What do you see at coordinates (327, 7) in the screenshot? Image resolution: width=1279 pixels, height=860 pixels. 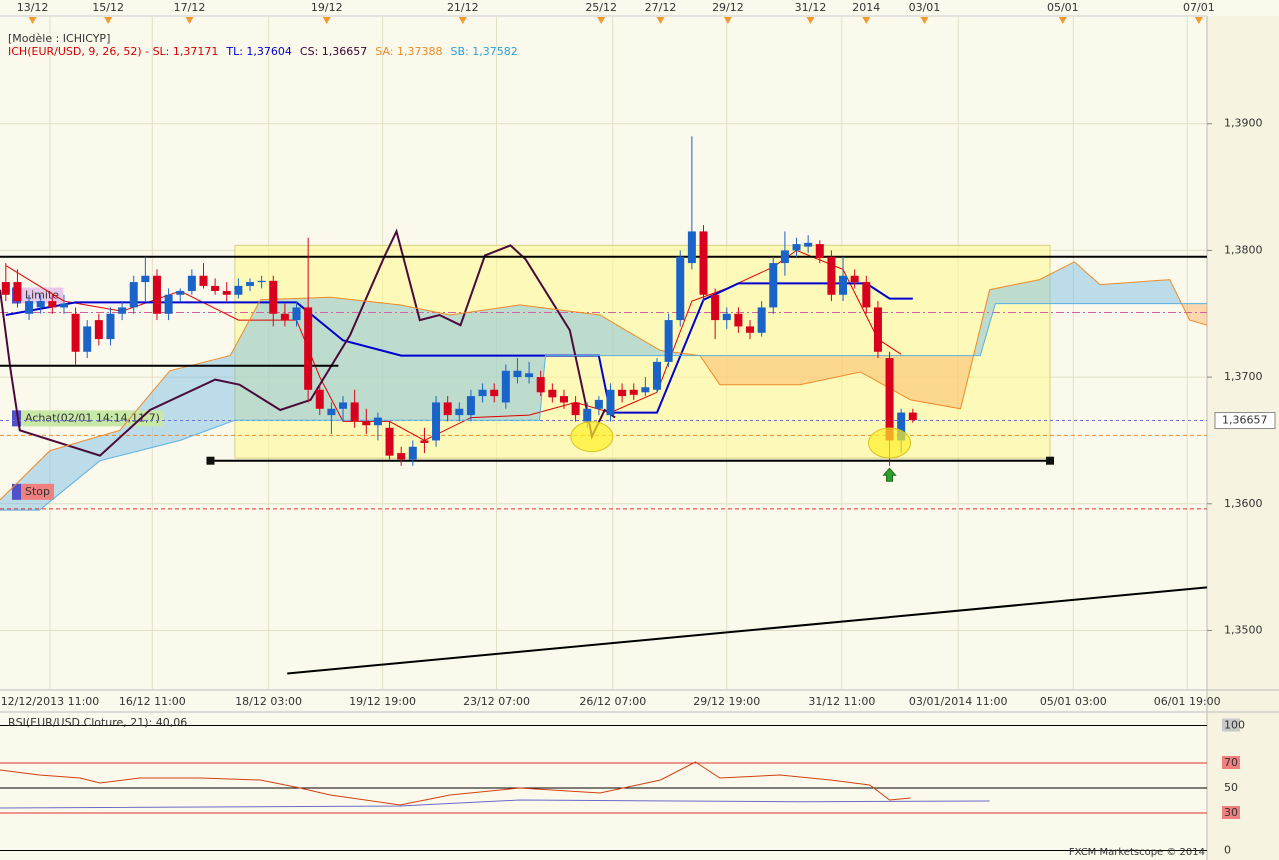 I see `top-date-label: 19/12` at bounding box center [327, 7].